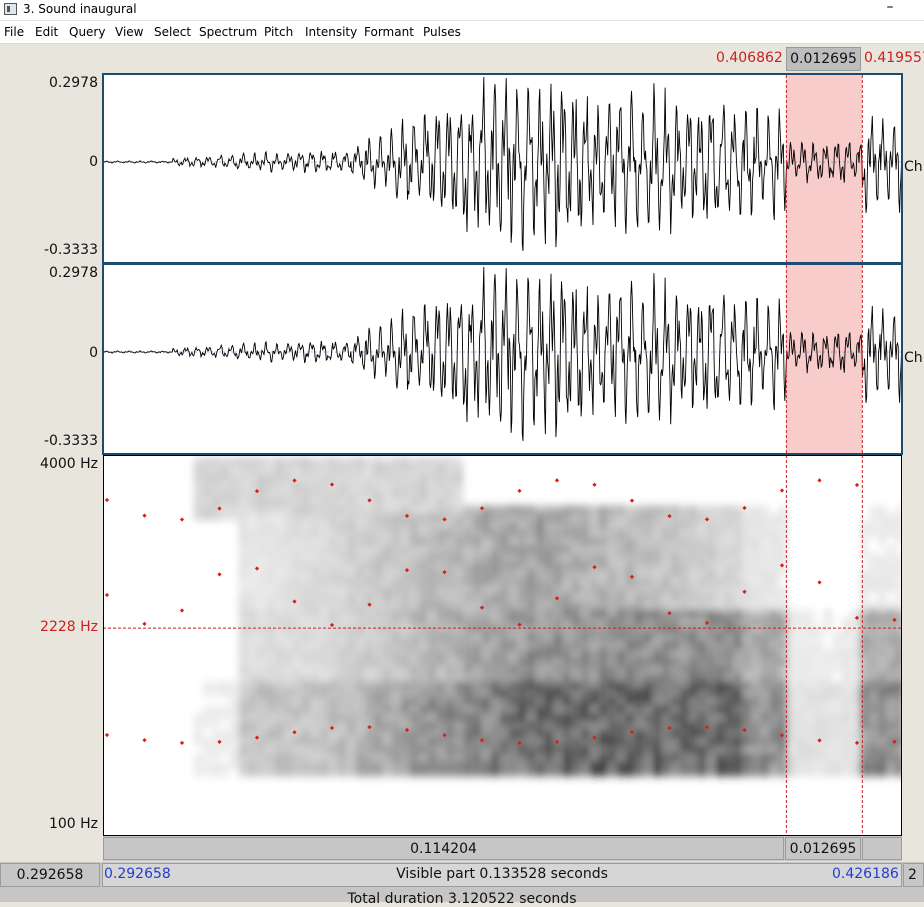  What do you see at coordinates (228, 32) in the screenshot?
I see `menu-spectrum: Spectrum` at bounding box center [228, 32].